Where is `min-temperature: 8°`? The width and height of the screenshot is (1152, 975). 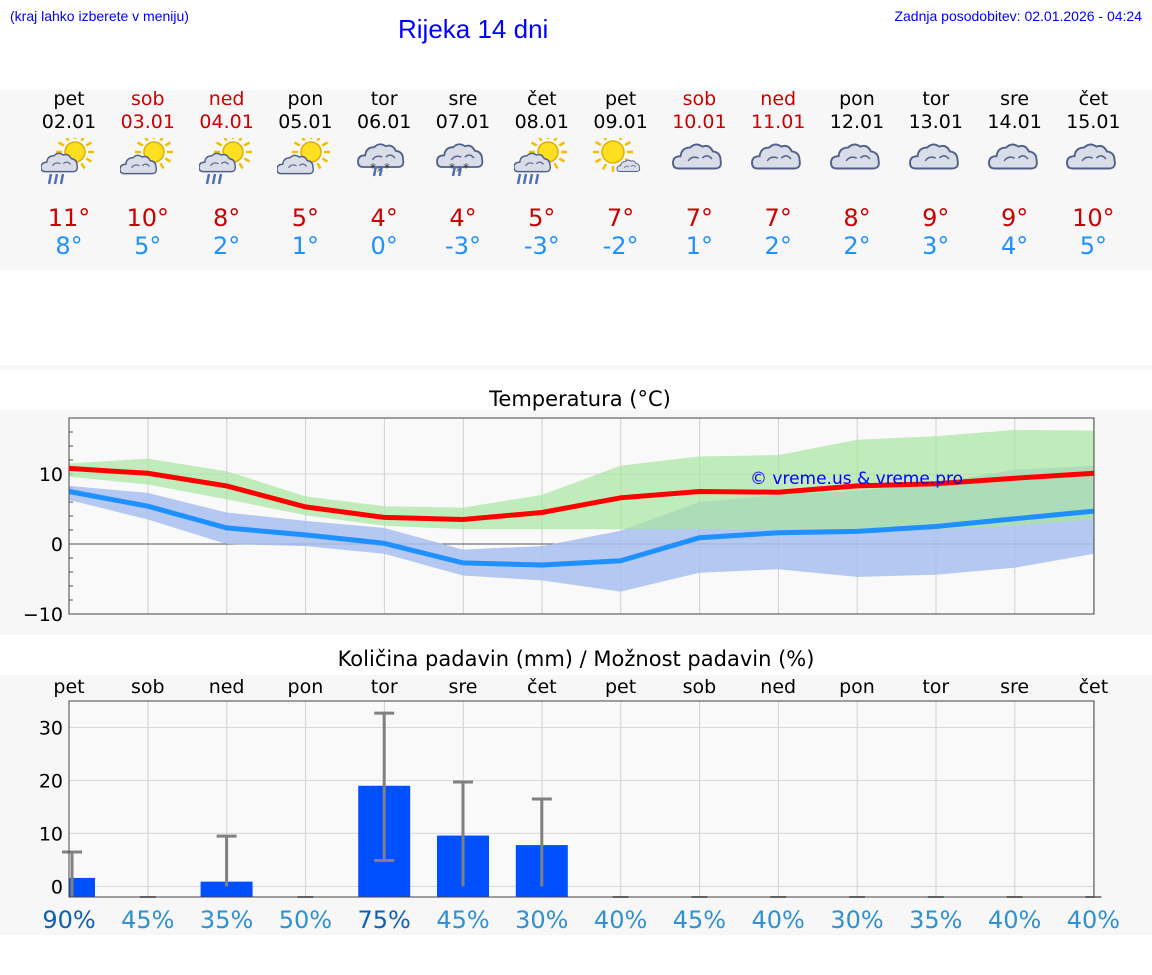 min-temperature: 8° is located at coordinates (69, 246).